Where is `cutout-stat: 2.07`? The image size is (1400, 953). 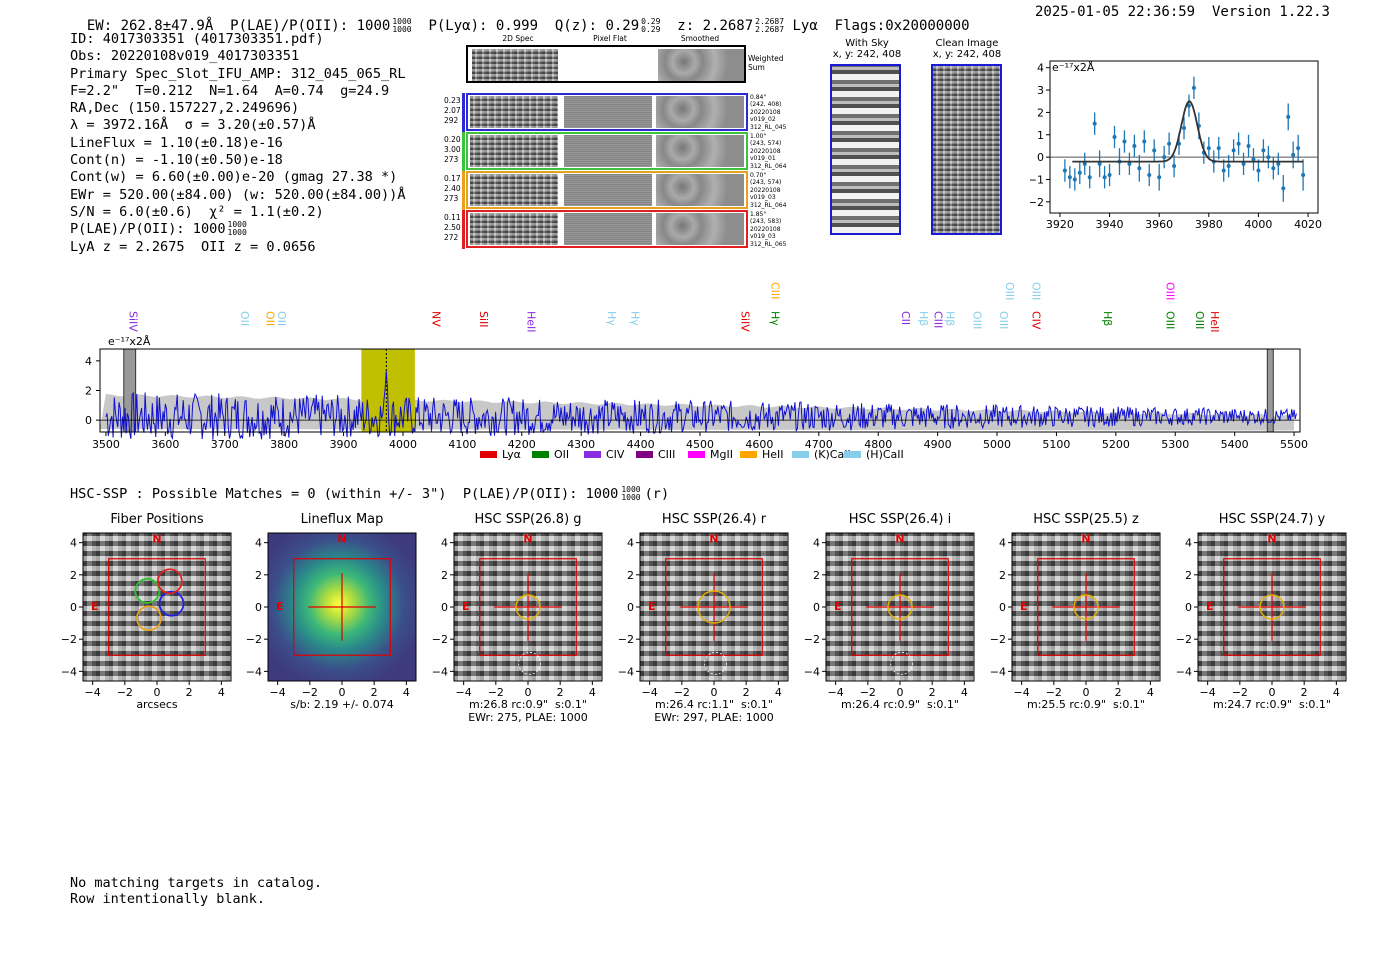
cutout-stat: 2.07 is located at coordinates (452, 110).